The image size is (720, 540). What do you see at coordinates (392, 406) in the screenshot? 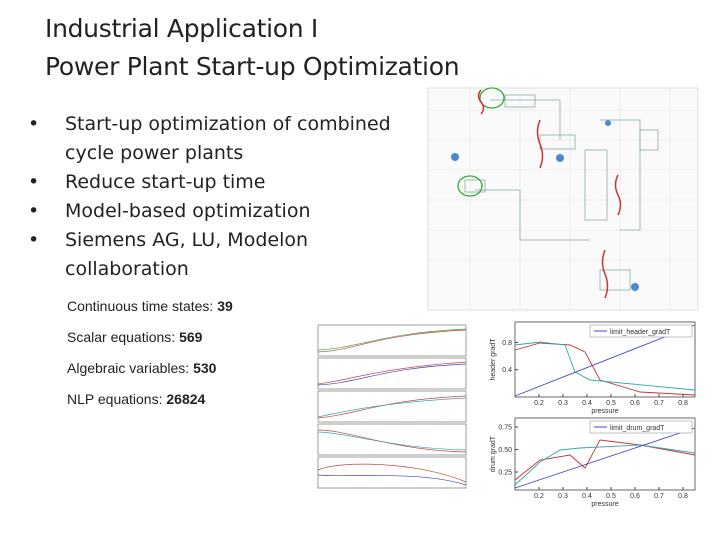
I see `trajectory-plots` at bounding box center [392, 406].